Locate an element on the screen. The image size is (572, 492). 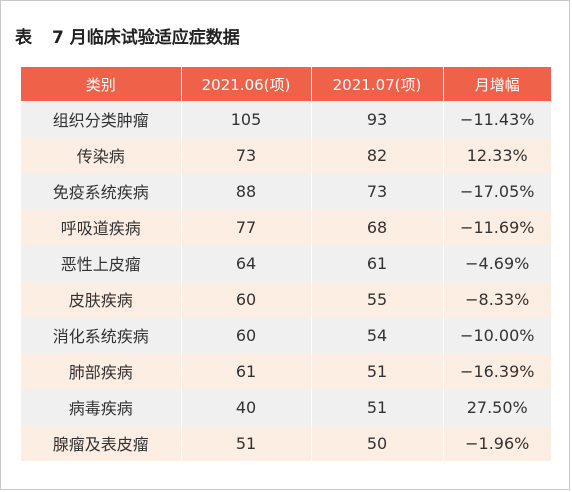
cell-monthly-change: −16.39% is located at coordinates (497, 371).